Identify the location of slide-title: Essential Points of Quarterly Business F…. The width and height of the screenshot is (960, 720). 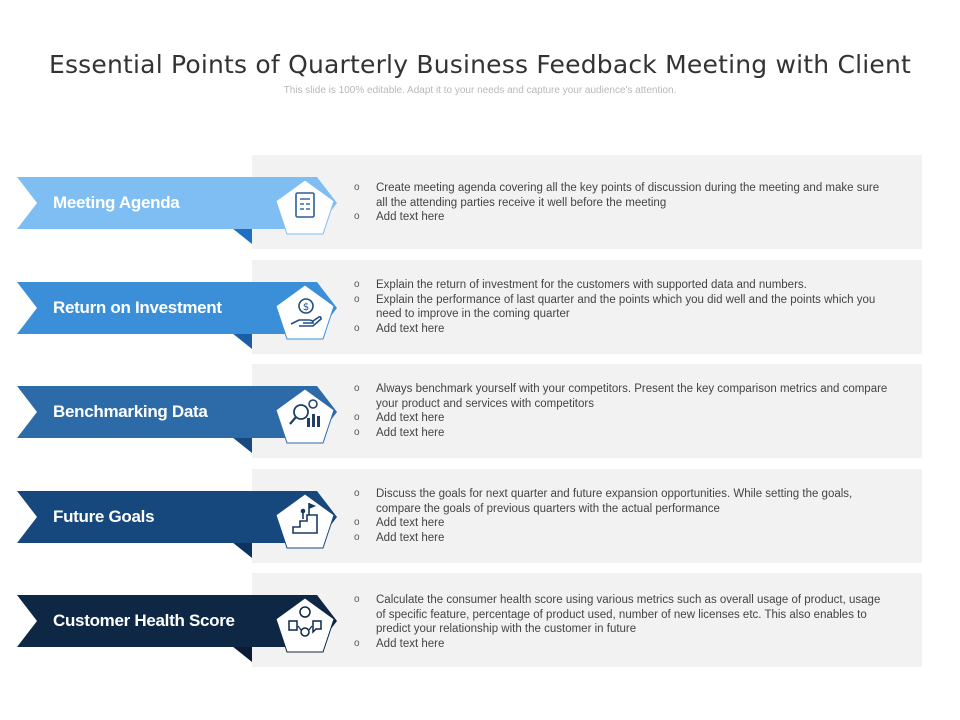
(480, 64).